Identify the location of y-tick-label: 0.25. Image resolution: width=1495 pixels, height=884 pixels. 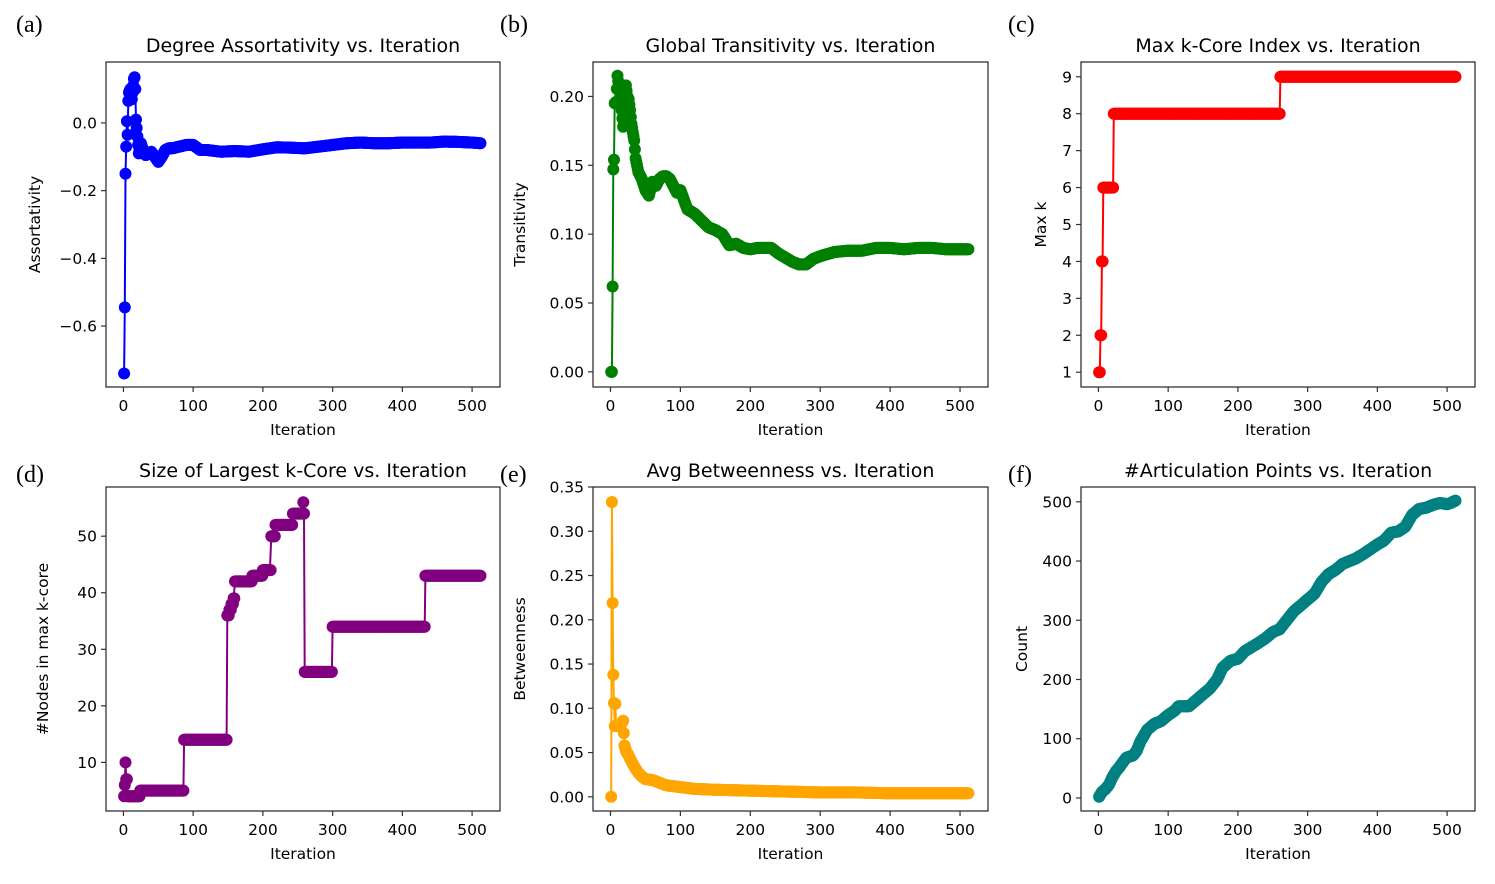
(566, 576).